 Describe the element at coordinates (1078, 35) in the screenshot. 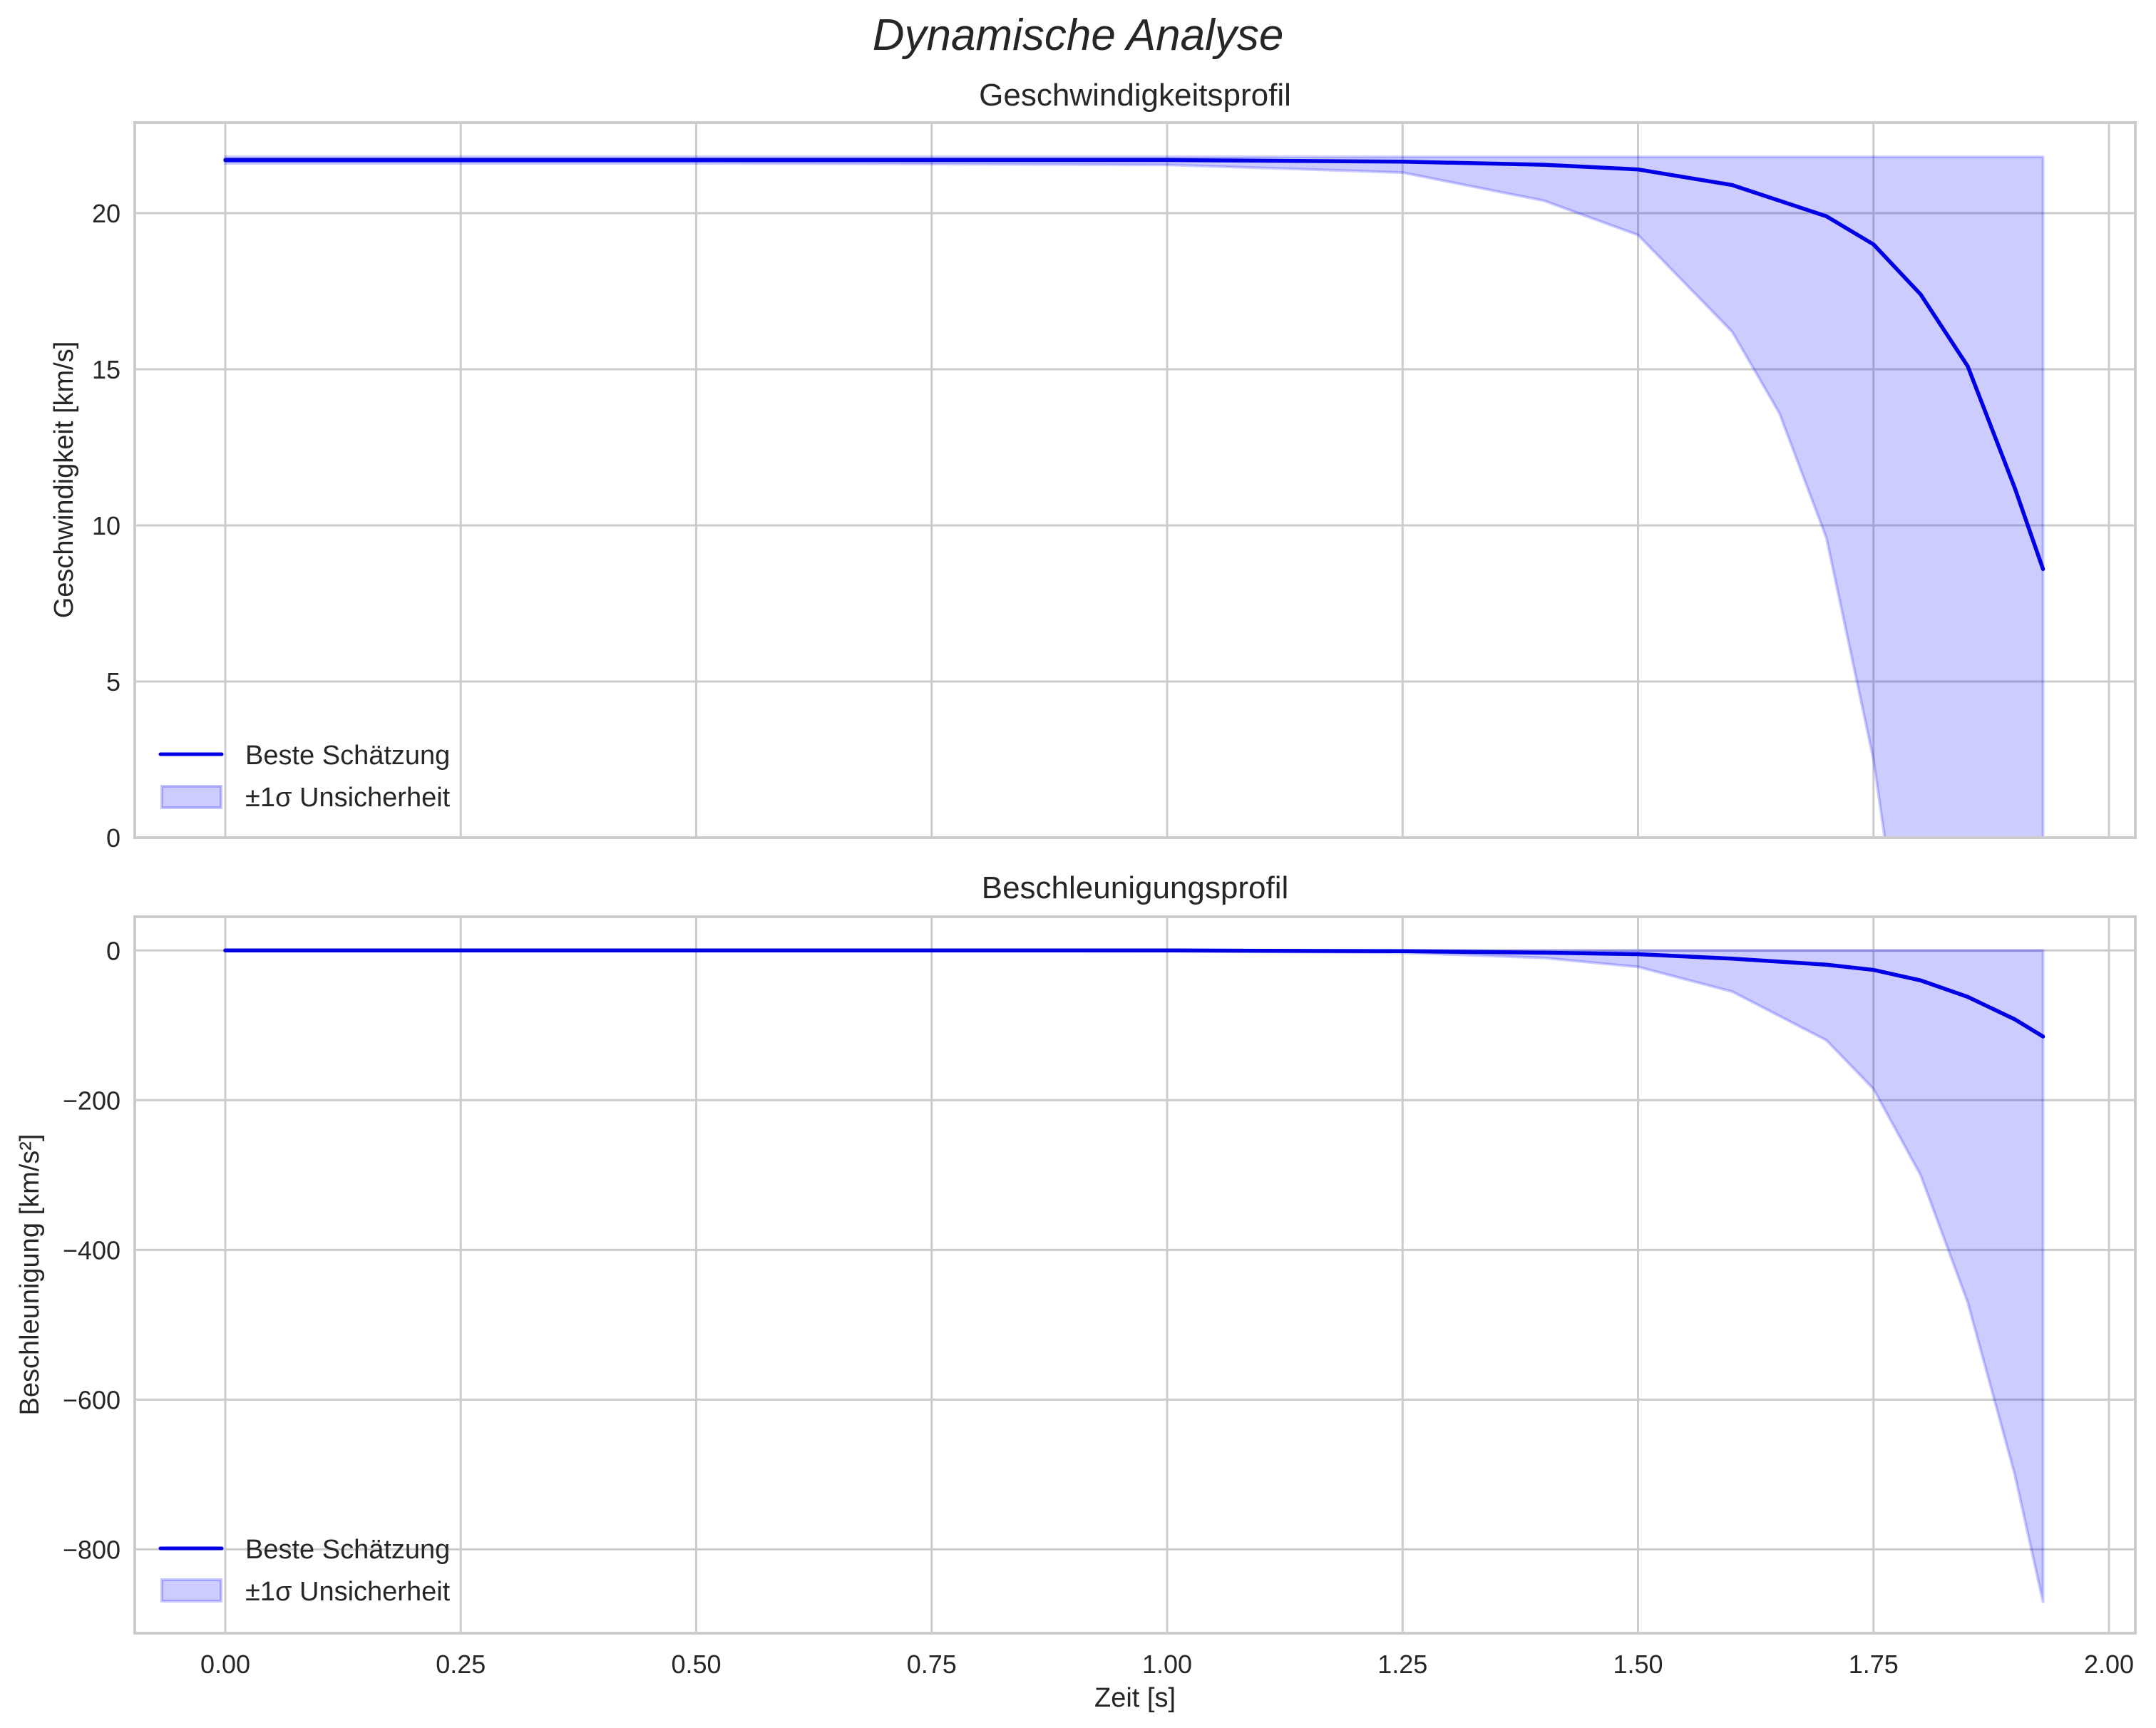

I see `figure-suptitle: Dynamische Analyse` at that location.